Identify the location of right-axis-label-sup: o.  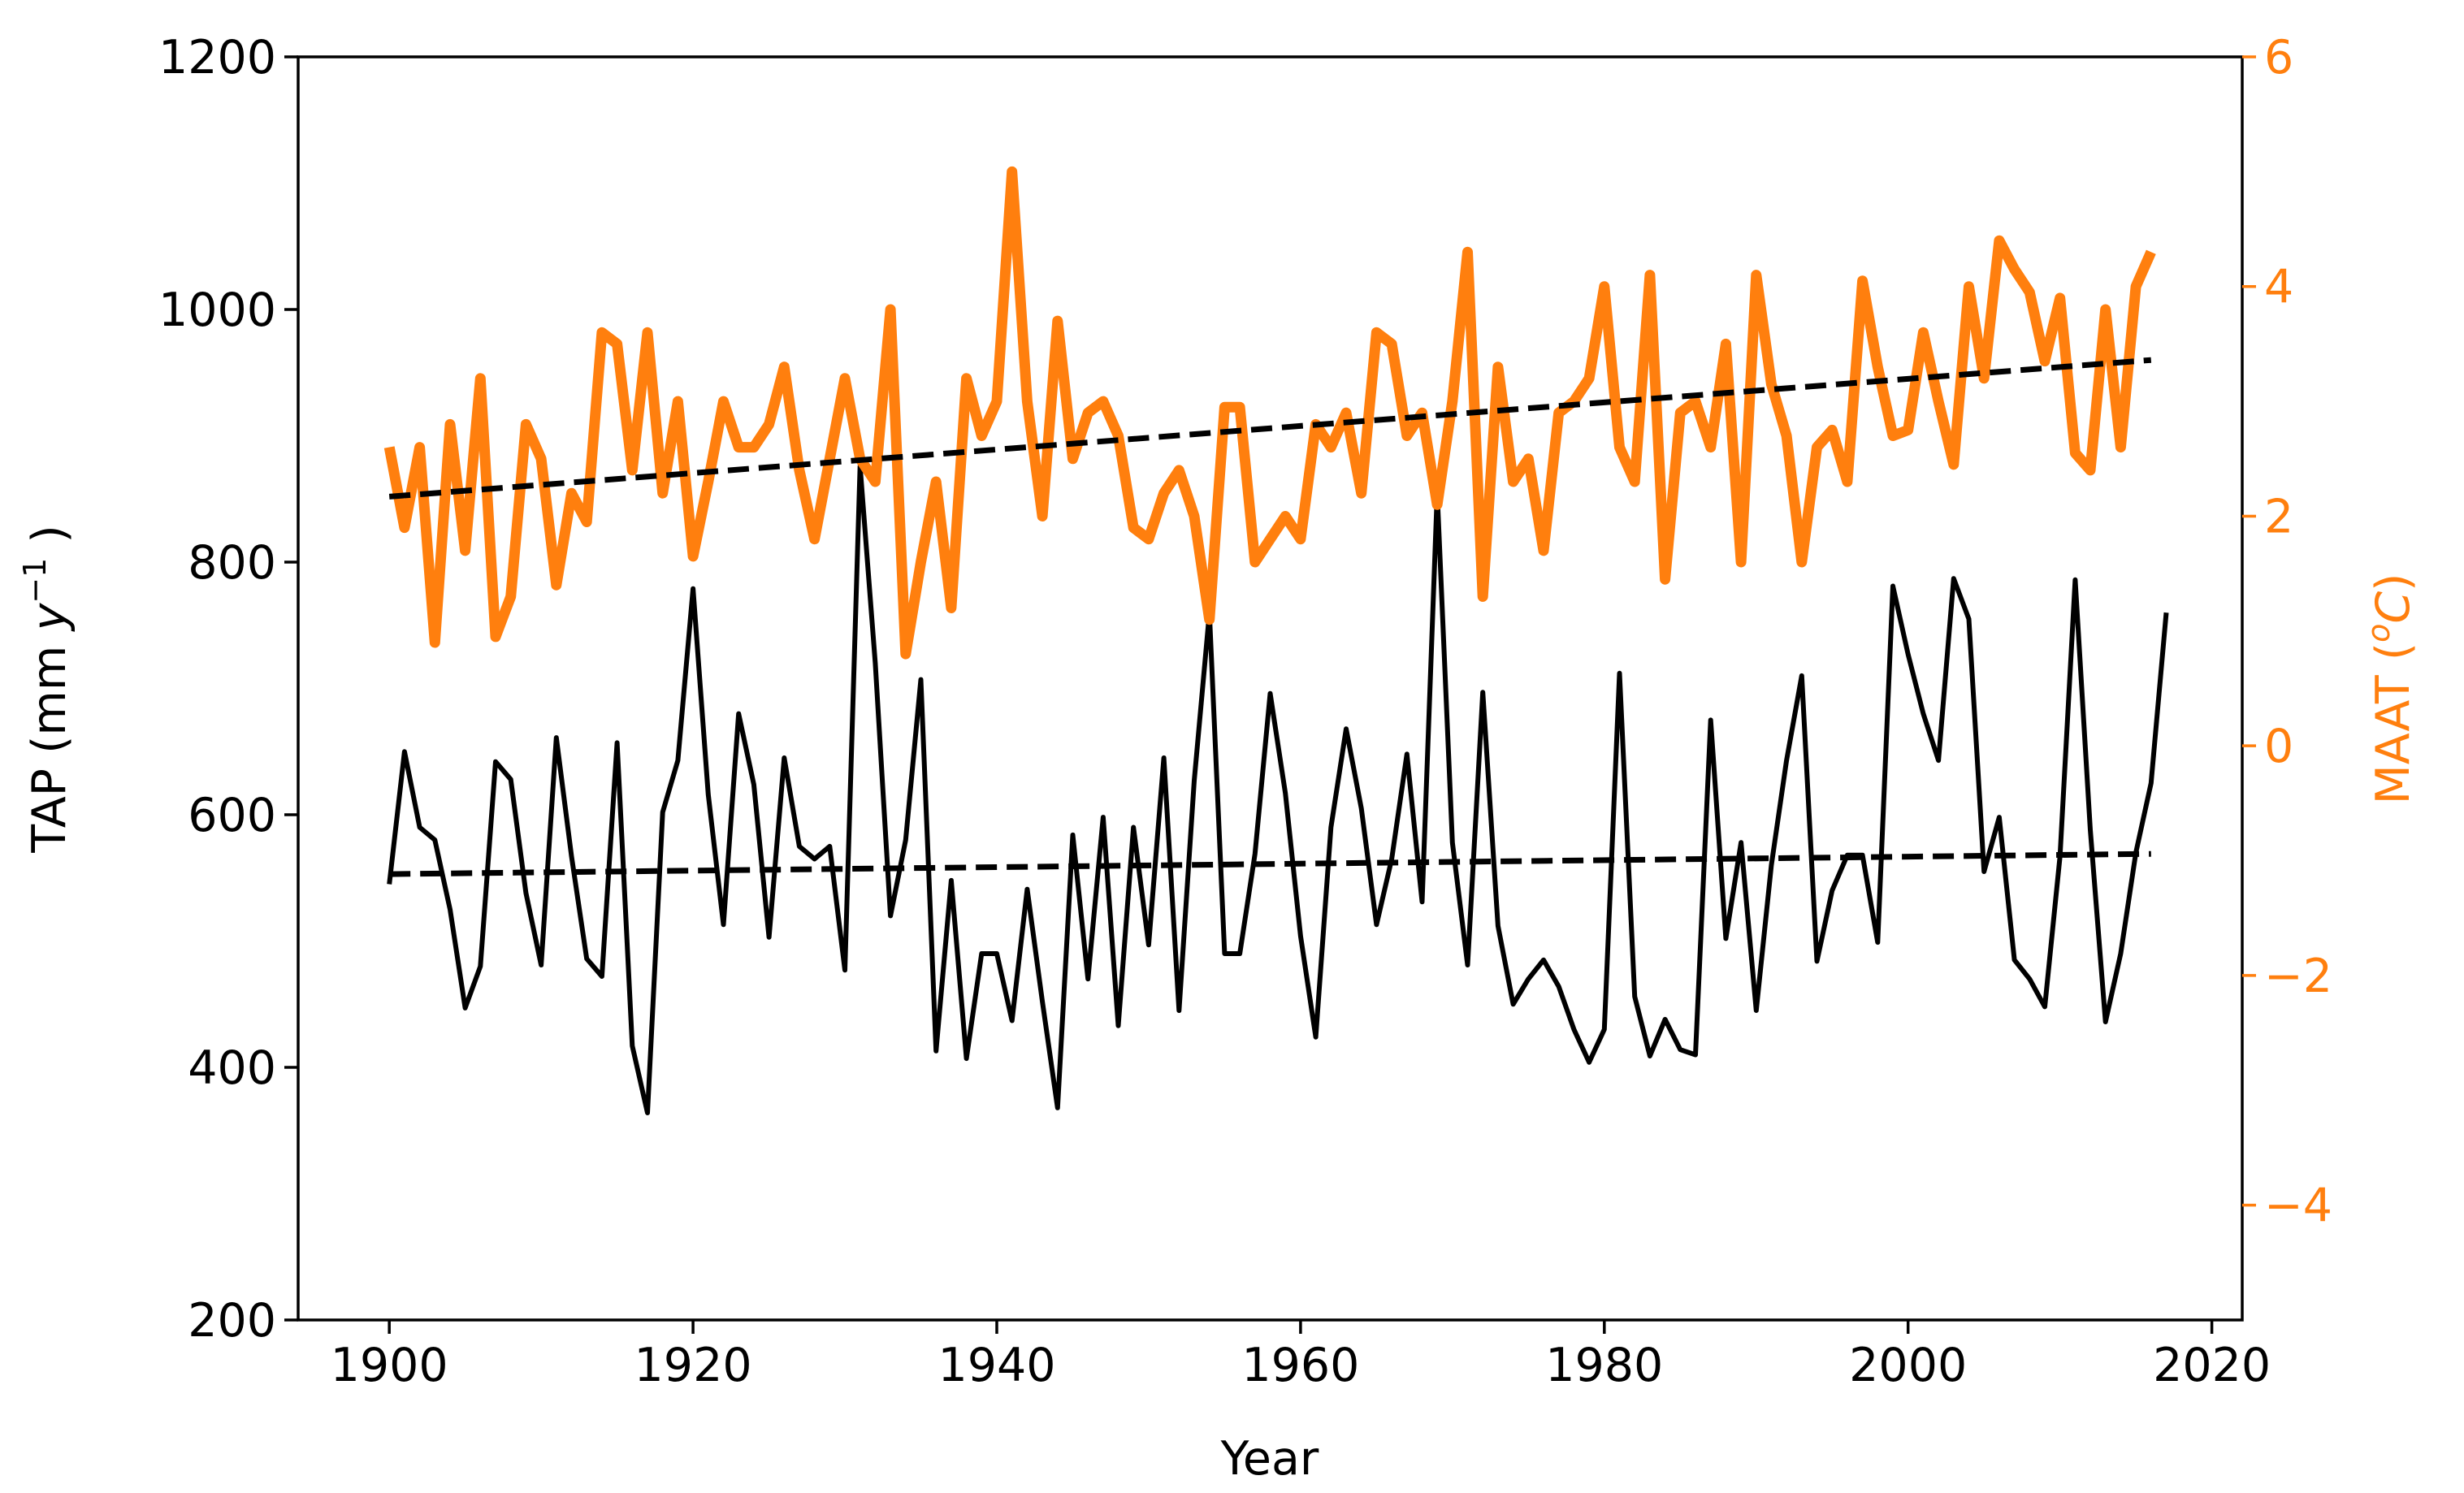
(2379, 633).